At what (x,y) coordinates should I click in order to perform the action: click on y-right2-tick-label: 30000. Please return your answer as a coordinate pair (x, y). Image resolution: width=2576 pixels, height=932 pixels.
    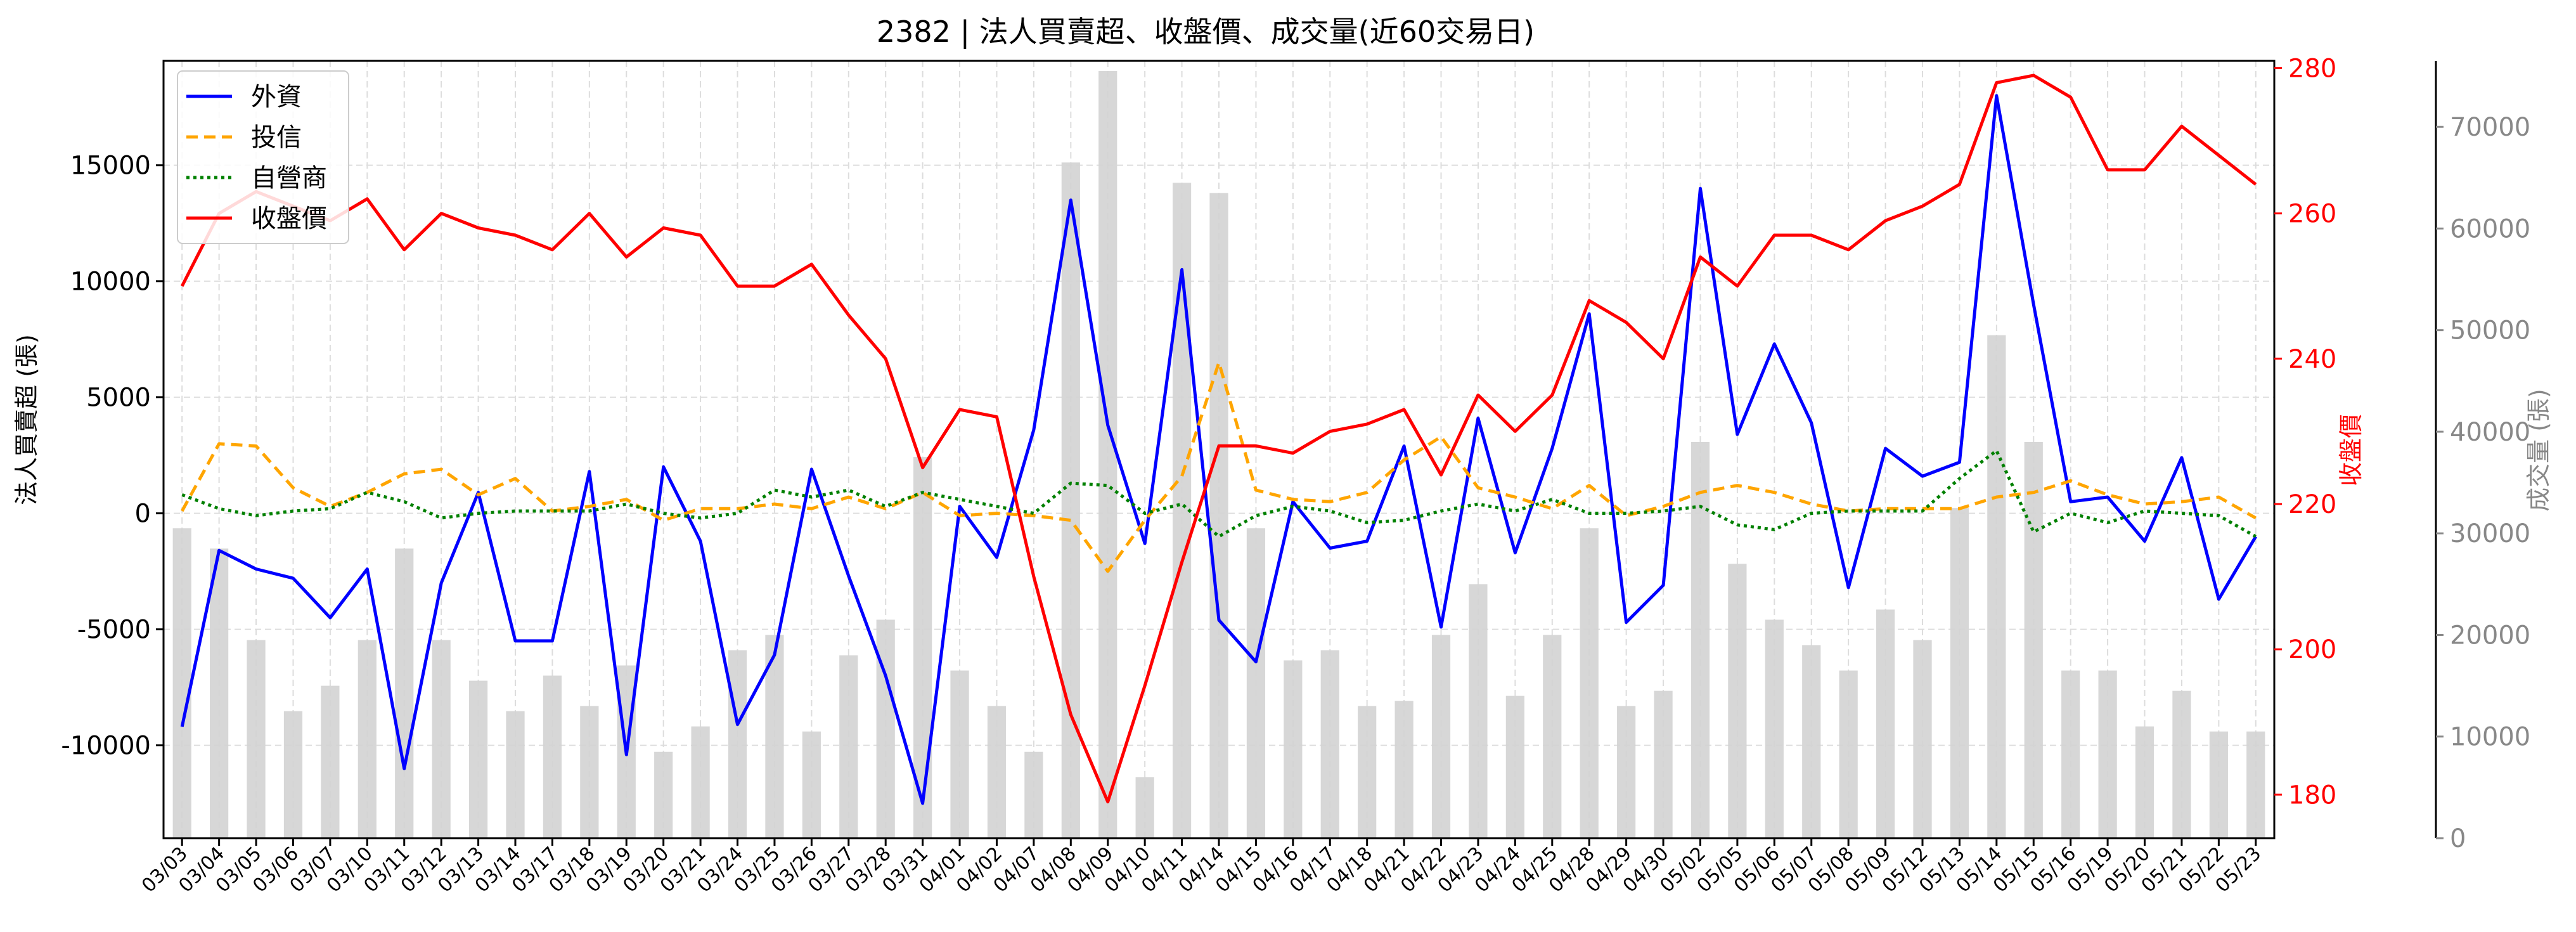
    Looking at the image, I should click on (2490, 533).